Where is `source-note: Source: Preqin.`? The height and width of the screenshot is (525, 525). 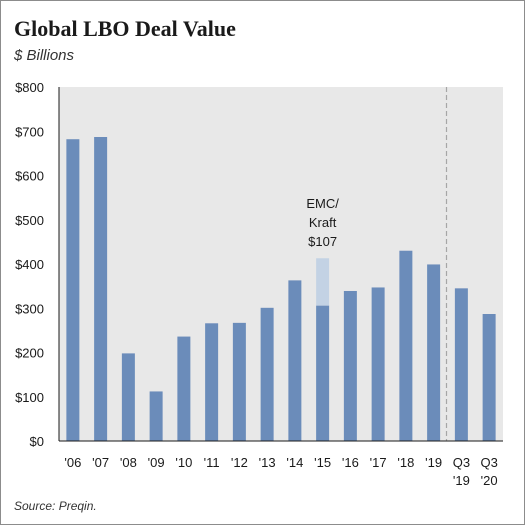
source-note: Source: Preqin. is located at coordinates (55, 506).